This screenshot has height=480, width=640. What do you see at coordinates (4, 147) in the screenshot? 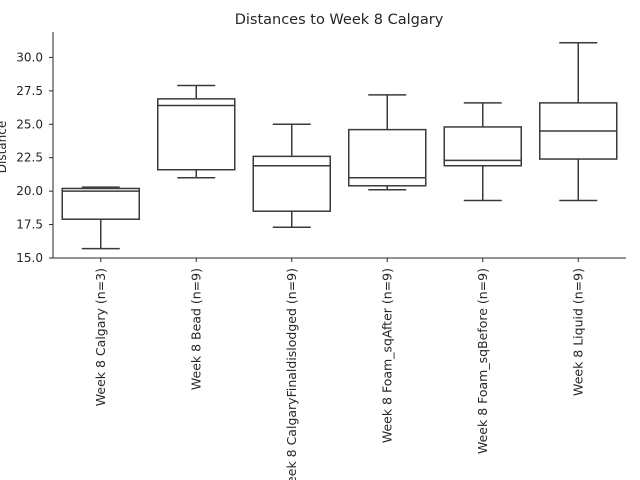
I see `y-axis-label: Distance` at bounding box center [4, 147].